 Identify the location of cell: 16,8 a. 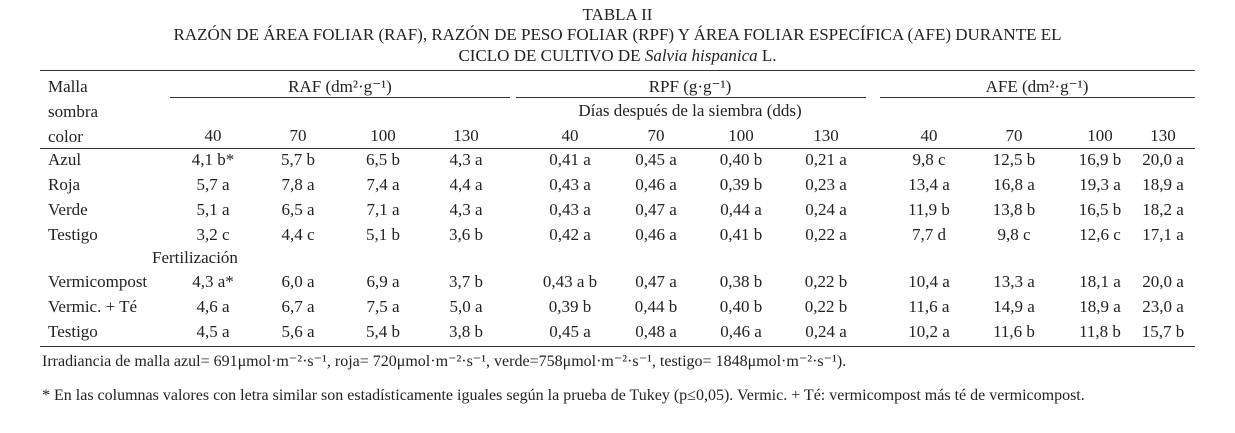
(1014, 184).